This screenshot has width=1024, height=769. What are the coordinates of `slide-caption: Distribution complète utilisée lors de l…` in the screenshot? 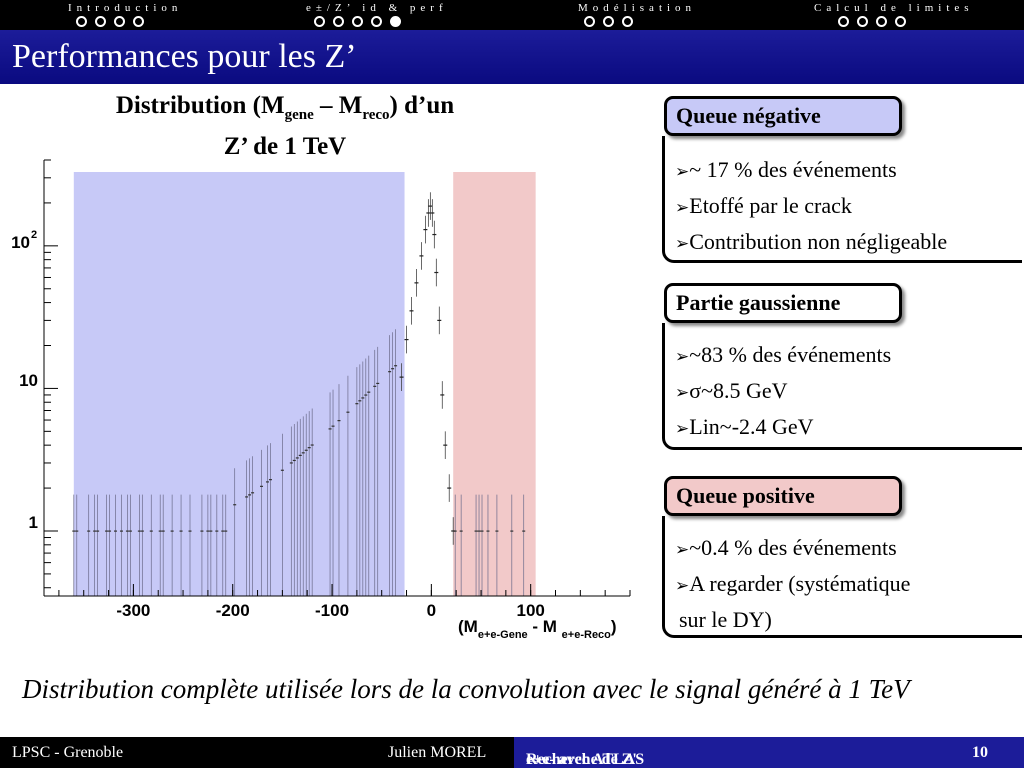 It's located at (466, 689).